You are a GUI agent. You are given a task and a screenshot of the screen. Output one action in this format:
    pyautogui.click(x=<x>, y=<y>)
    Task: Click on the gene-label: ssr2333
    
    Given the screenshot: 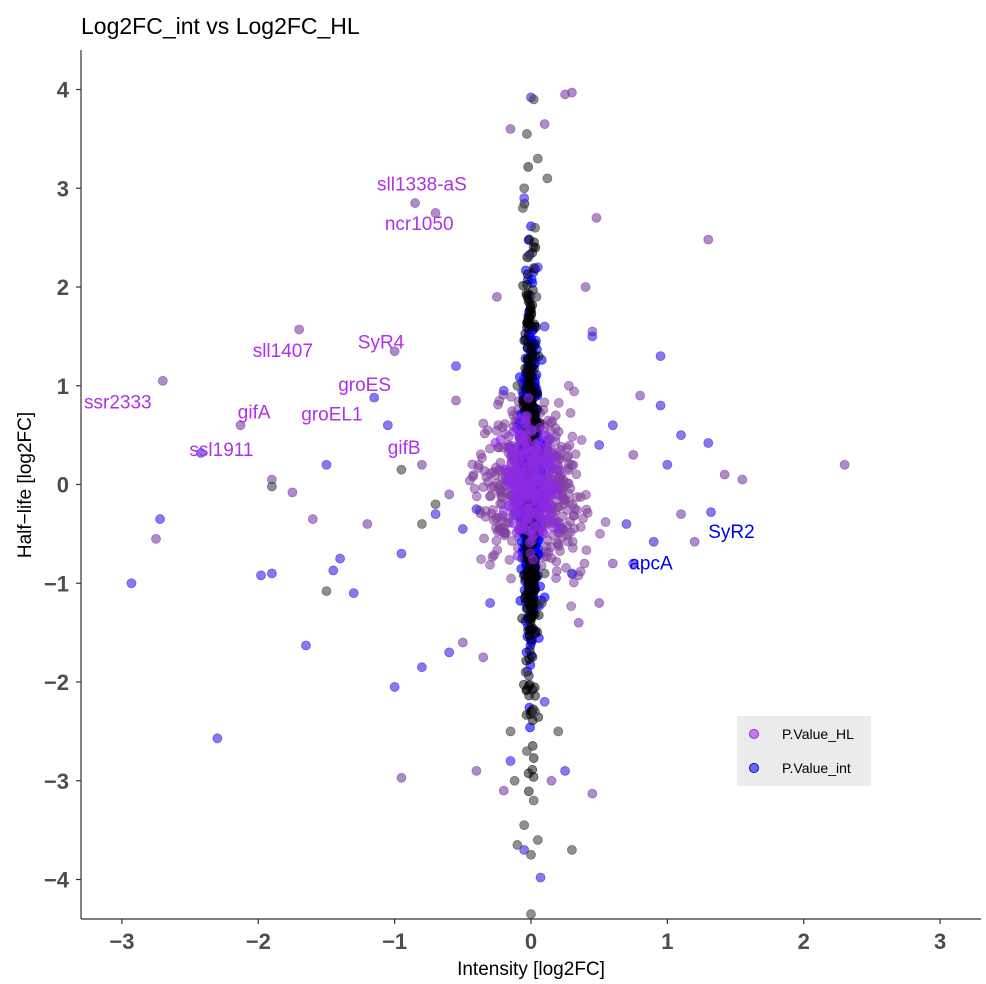 What is the action you would take?
    pyautogui.click(x=118, y=403)
    